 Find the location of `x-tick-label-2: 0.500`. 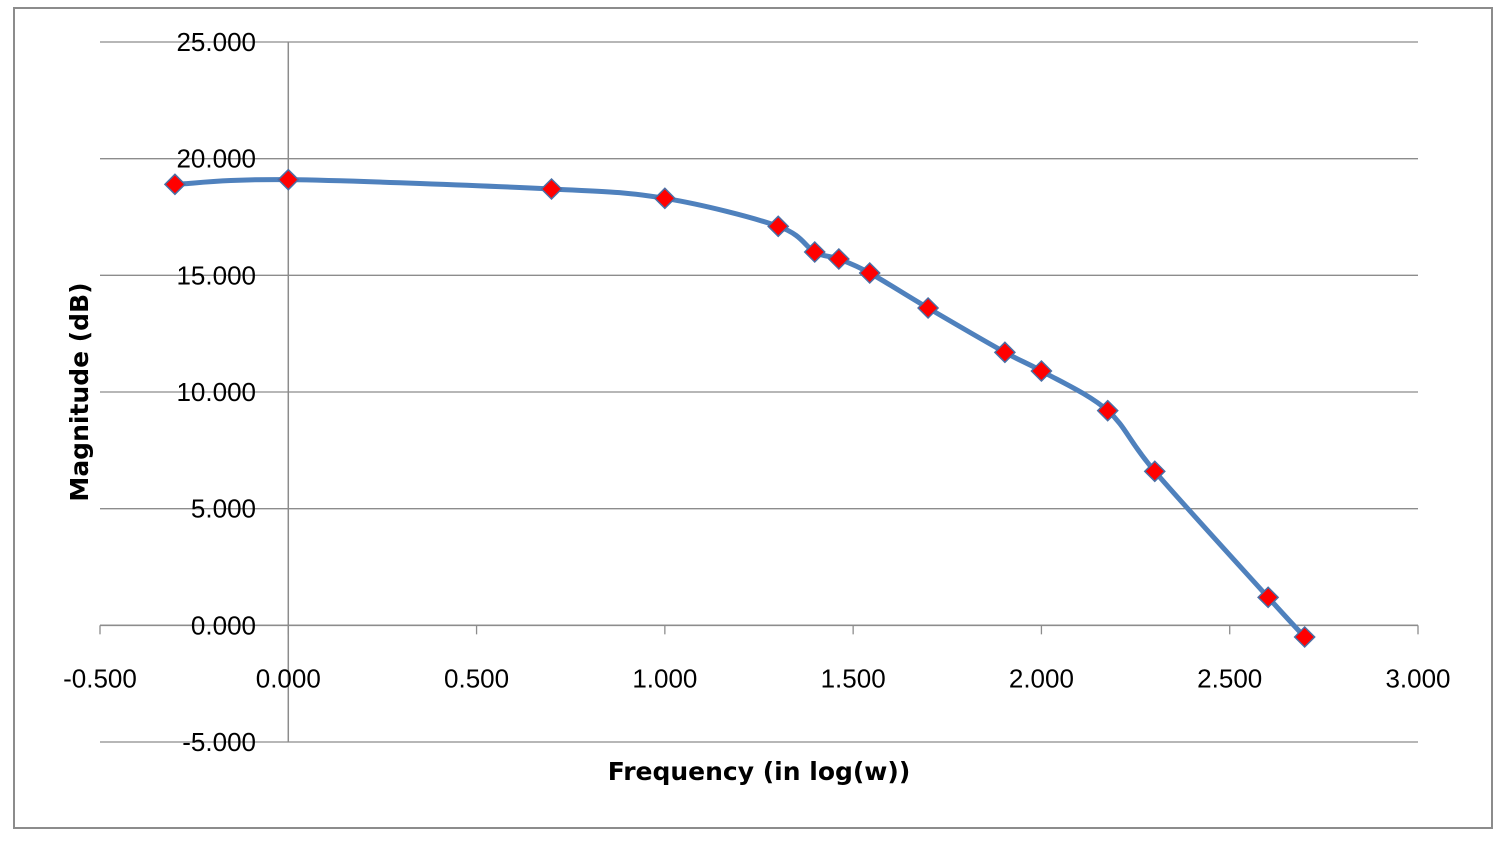

x-tick-label-2: 0.500 is located at coordinates (476, 678).